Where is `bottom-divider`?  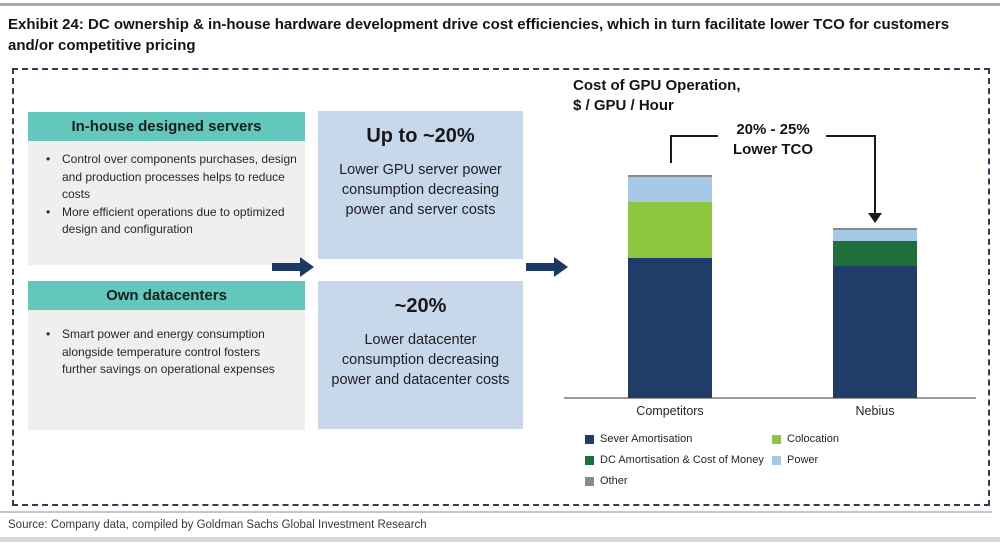 bottom-divider is located at coordinates (496, 512).